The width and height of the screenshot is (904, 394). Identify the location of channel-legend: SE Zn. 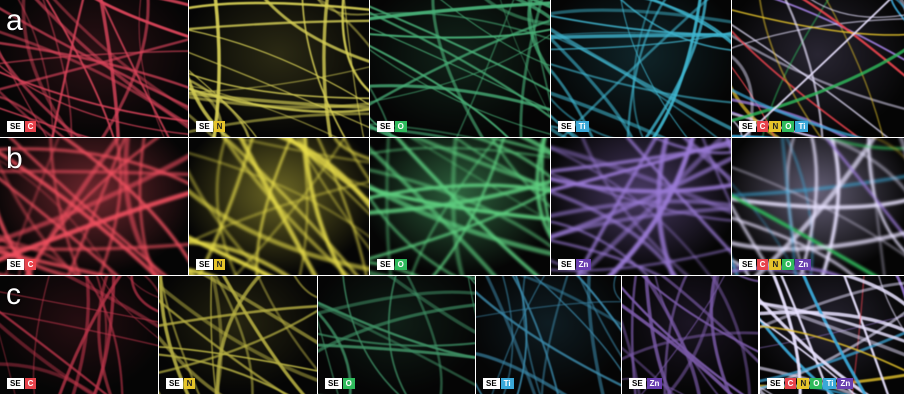
(646, 383).